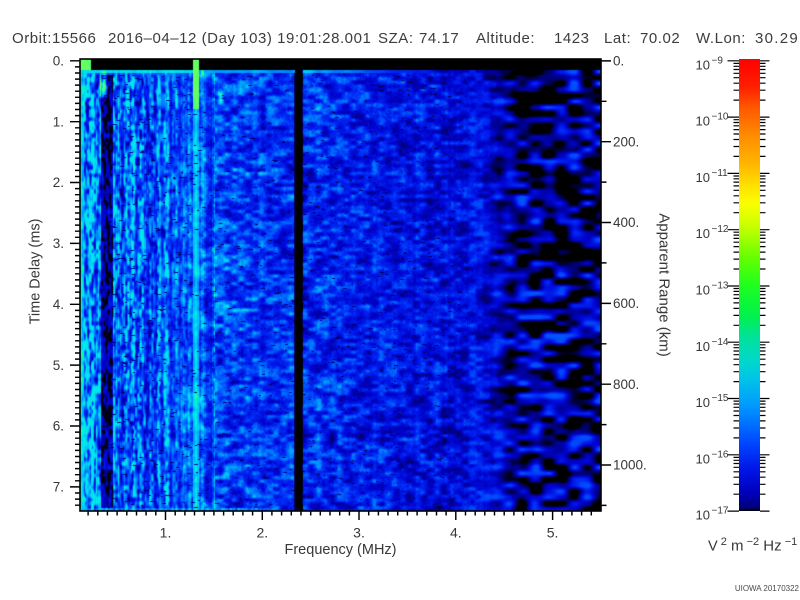  Describe the element at coordinates (36, 272) in the screenshot. I see `svg-text: Time Delay (ms)` at that location.